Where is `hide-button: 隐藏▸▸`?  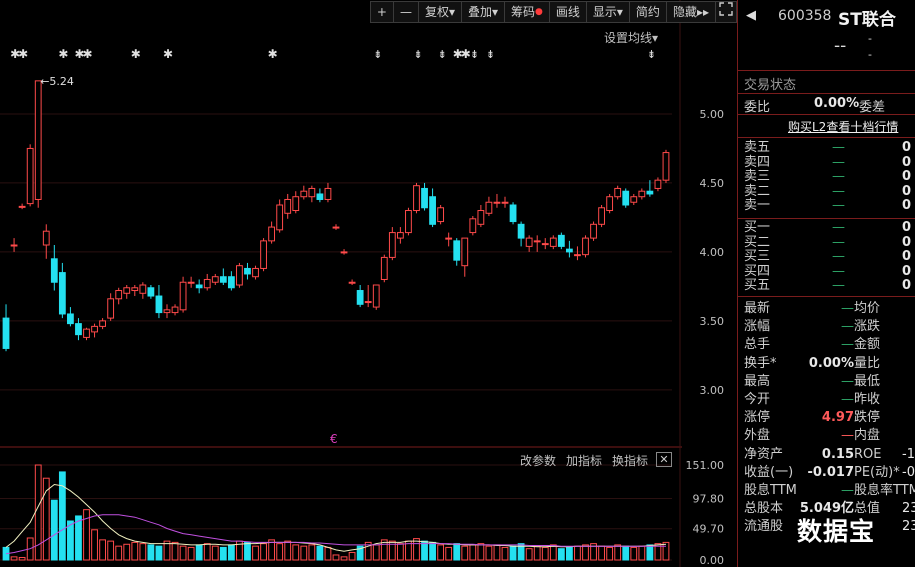 hide-button: 隐藏▸▸ is located at coordinates (690, 12).